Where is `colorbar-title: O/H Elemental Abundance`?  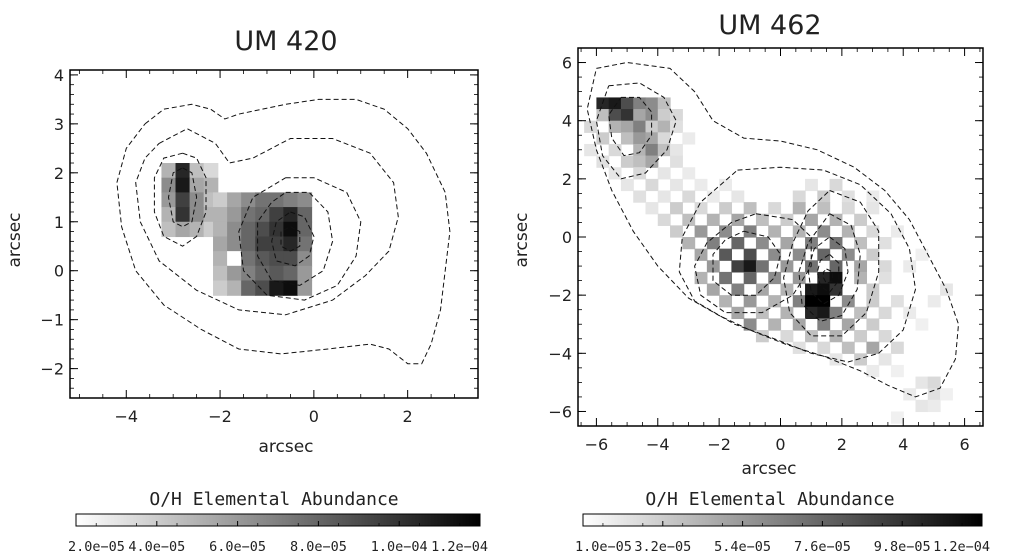 colorbar-title: O/H Elemental Abundance is located at coordinates (769, 499).